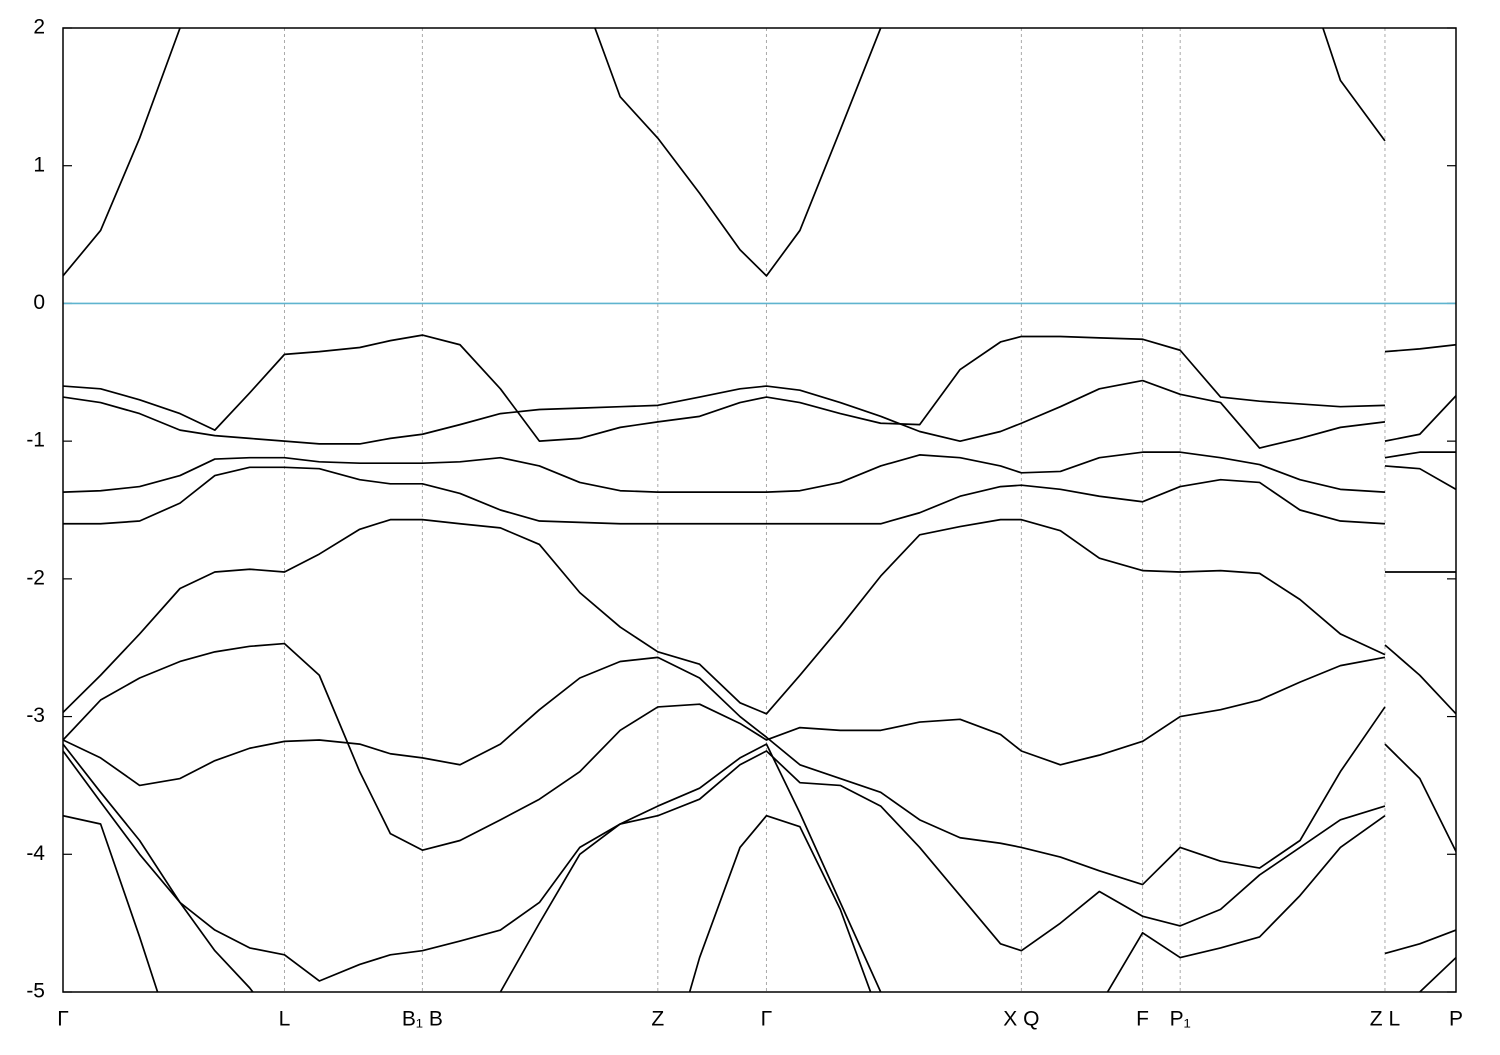 The width and height of the screenshot is (1500, 1055). Describe the element at coordinates (35, 577) in the screenshot. I see `y-tick-label: -2` at that location.